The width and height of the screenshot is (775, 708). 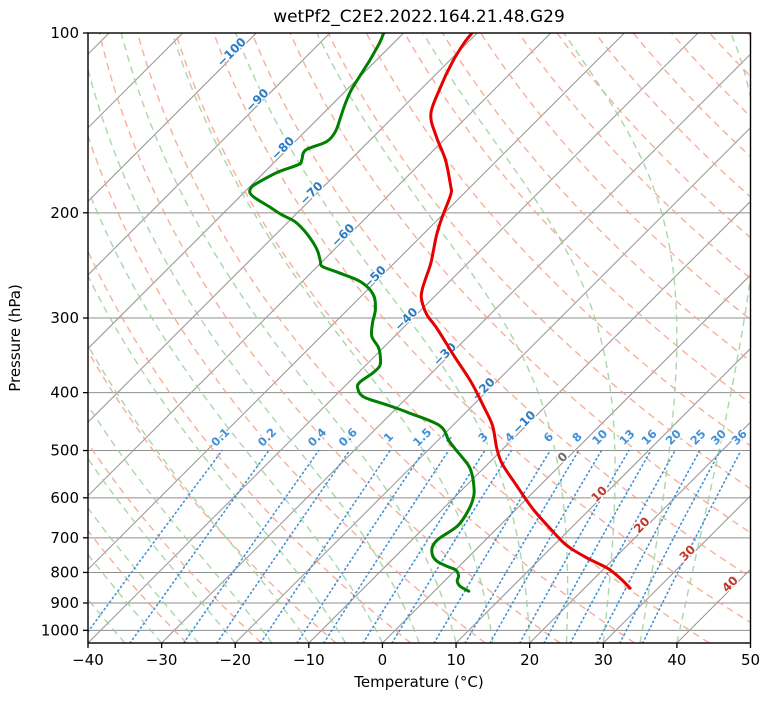 I want to click on x-tick-label: −40, so click(x=88, y=660).